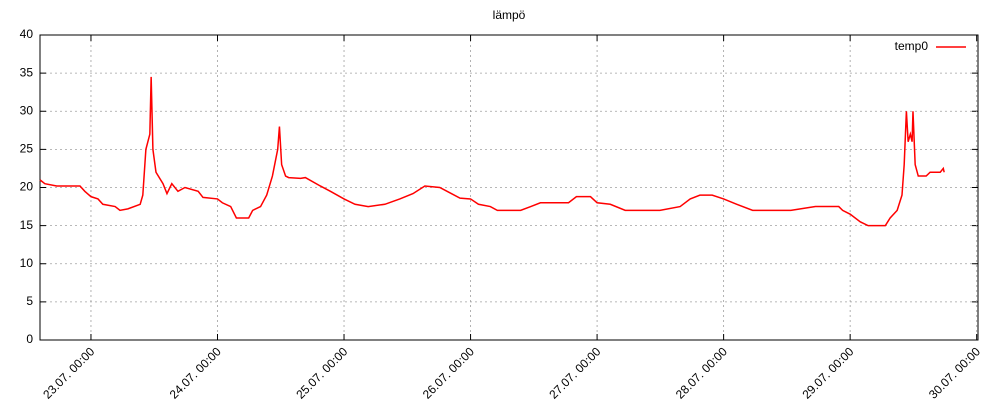 The width and height of the screenshot is (1000, 420). I want to click on y-tick-label: 5, so click(29, 301).